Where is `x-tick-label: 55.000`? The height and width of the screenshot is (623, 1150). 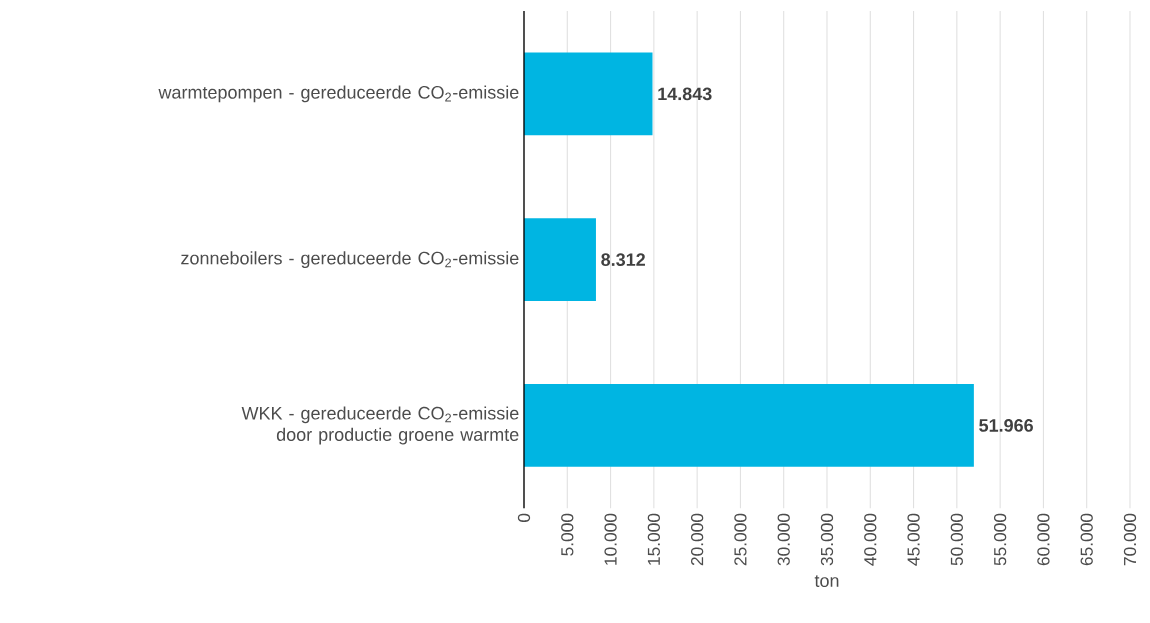
x-tick-label: 55.000 is located at coordinates (1000, 539).